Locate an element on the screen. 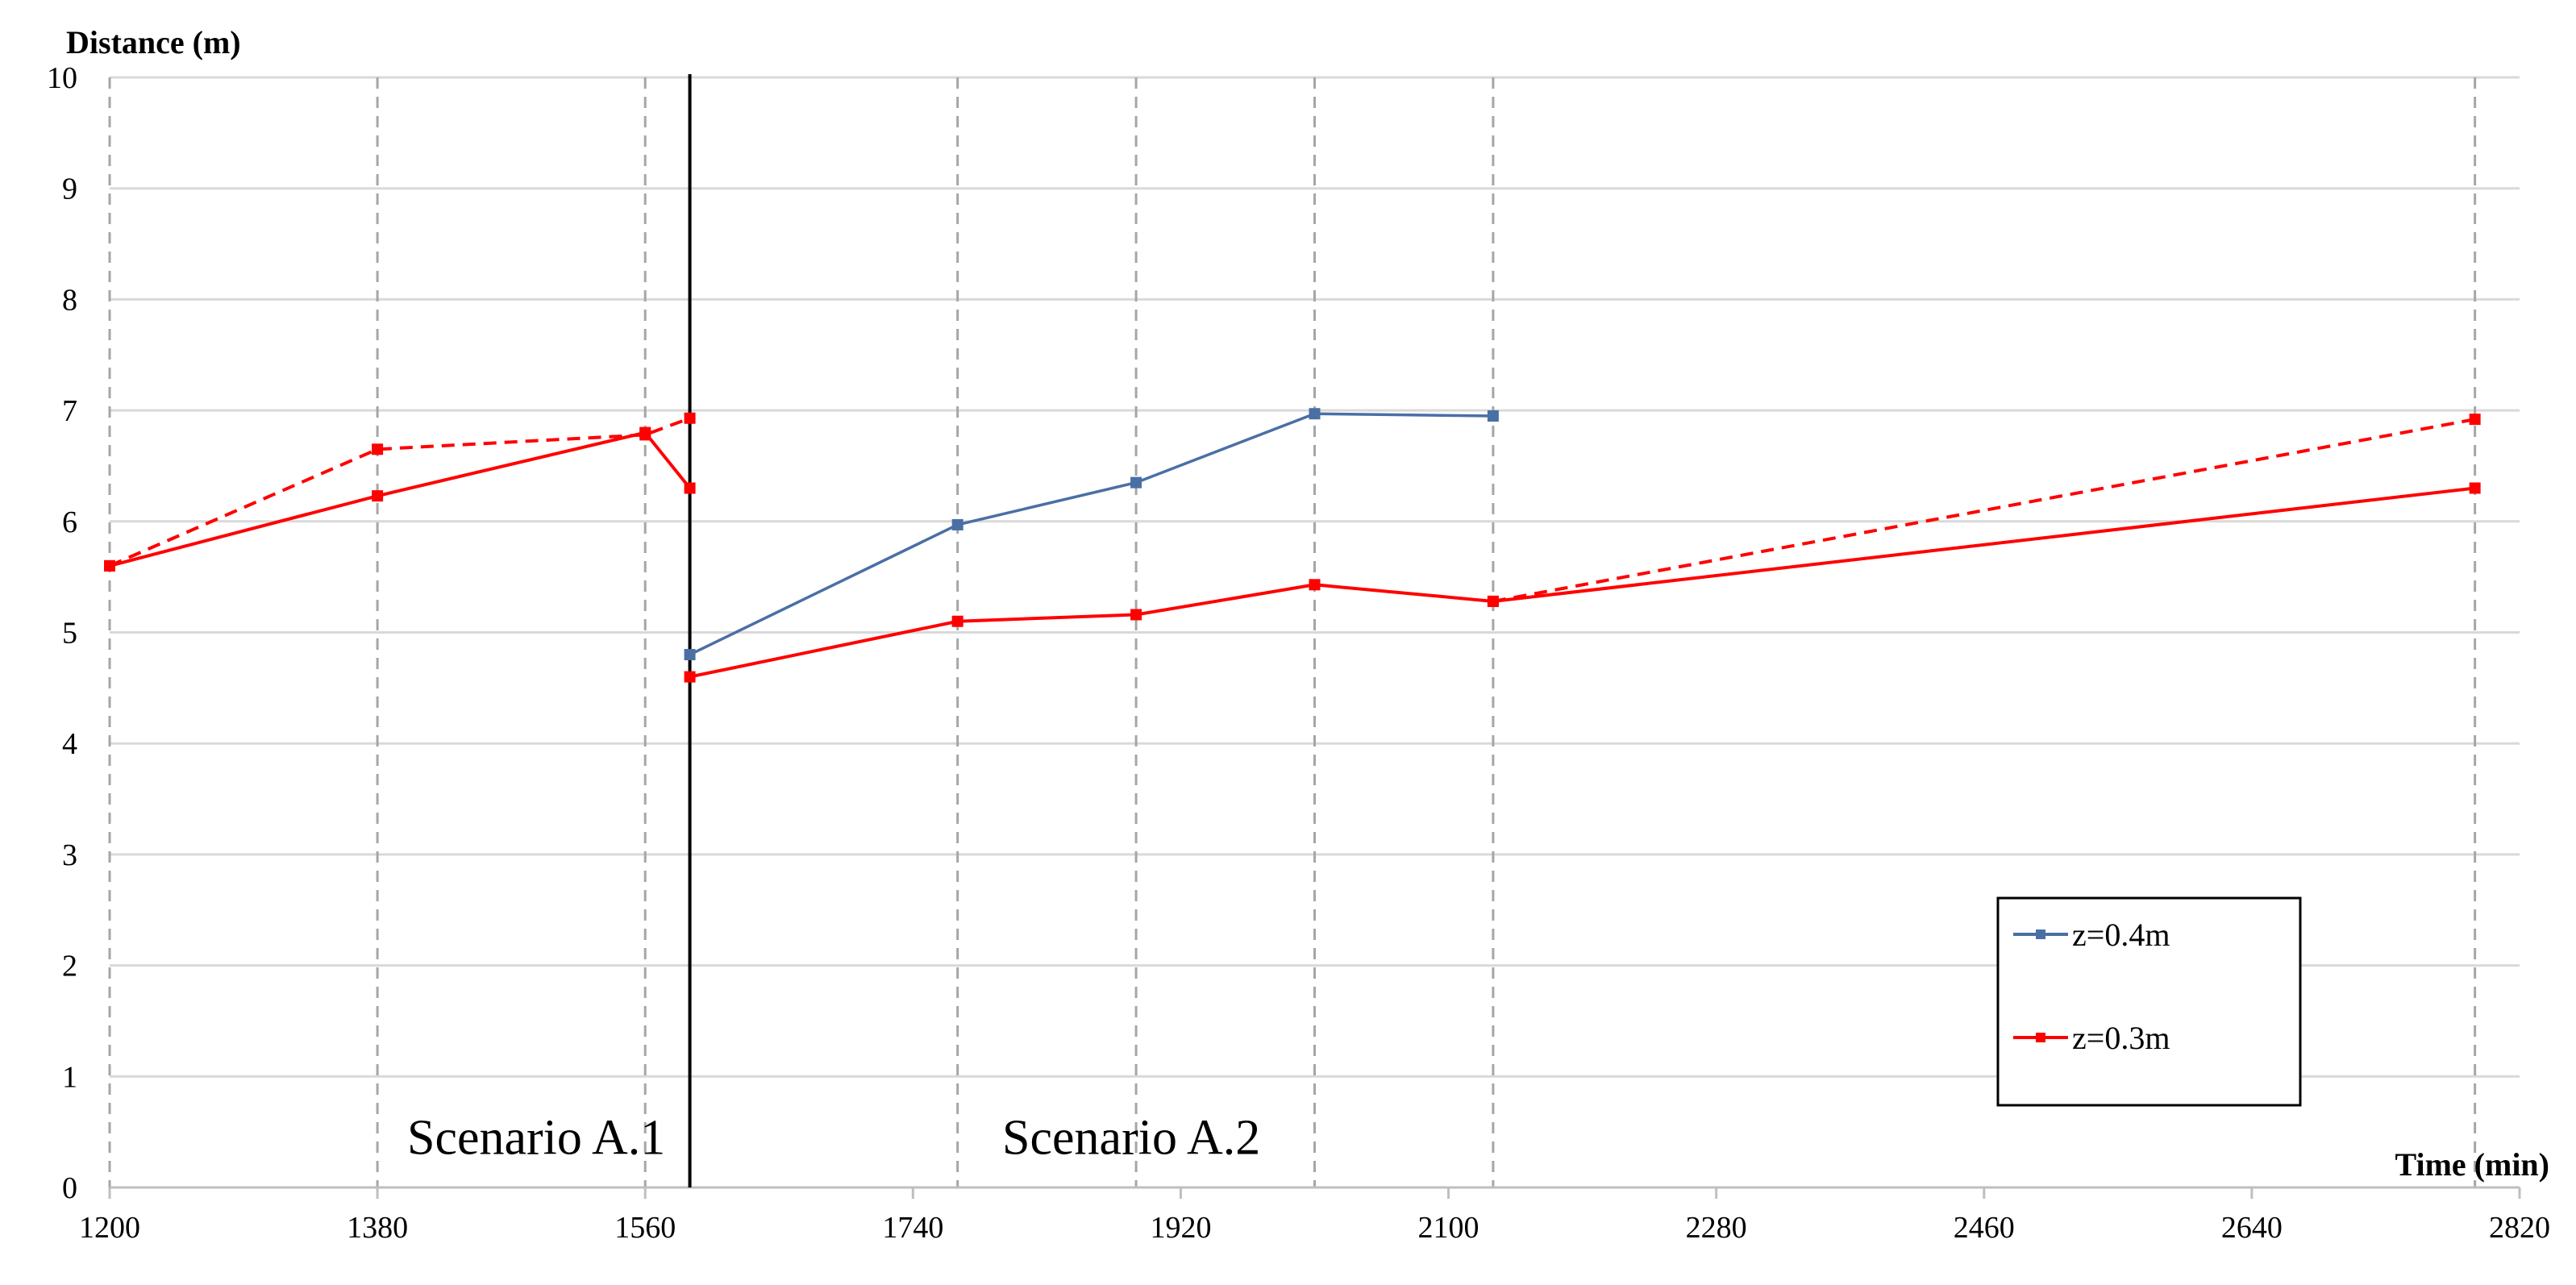 The height and width of the screenshot is (1285, 2576). y-tick-label: 6 is located at coordinates (70, 522).